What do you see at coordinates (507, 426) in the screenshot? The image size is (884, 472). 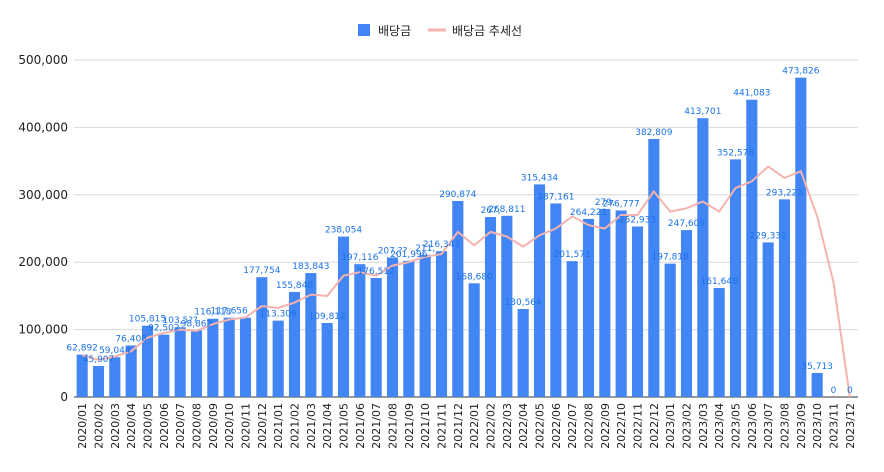 I see `x-tick-label: 2022/03` at bounding box center [507, 426].